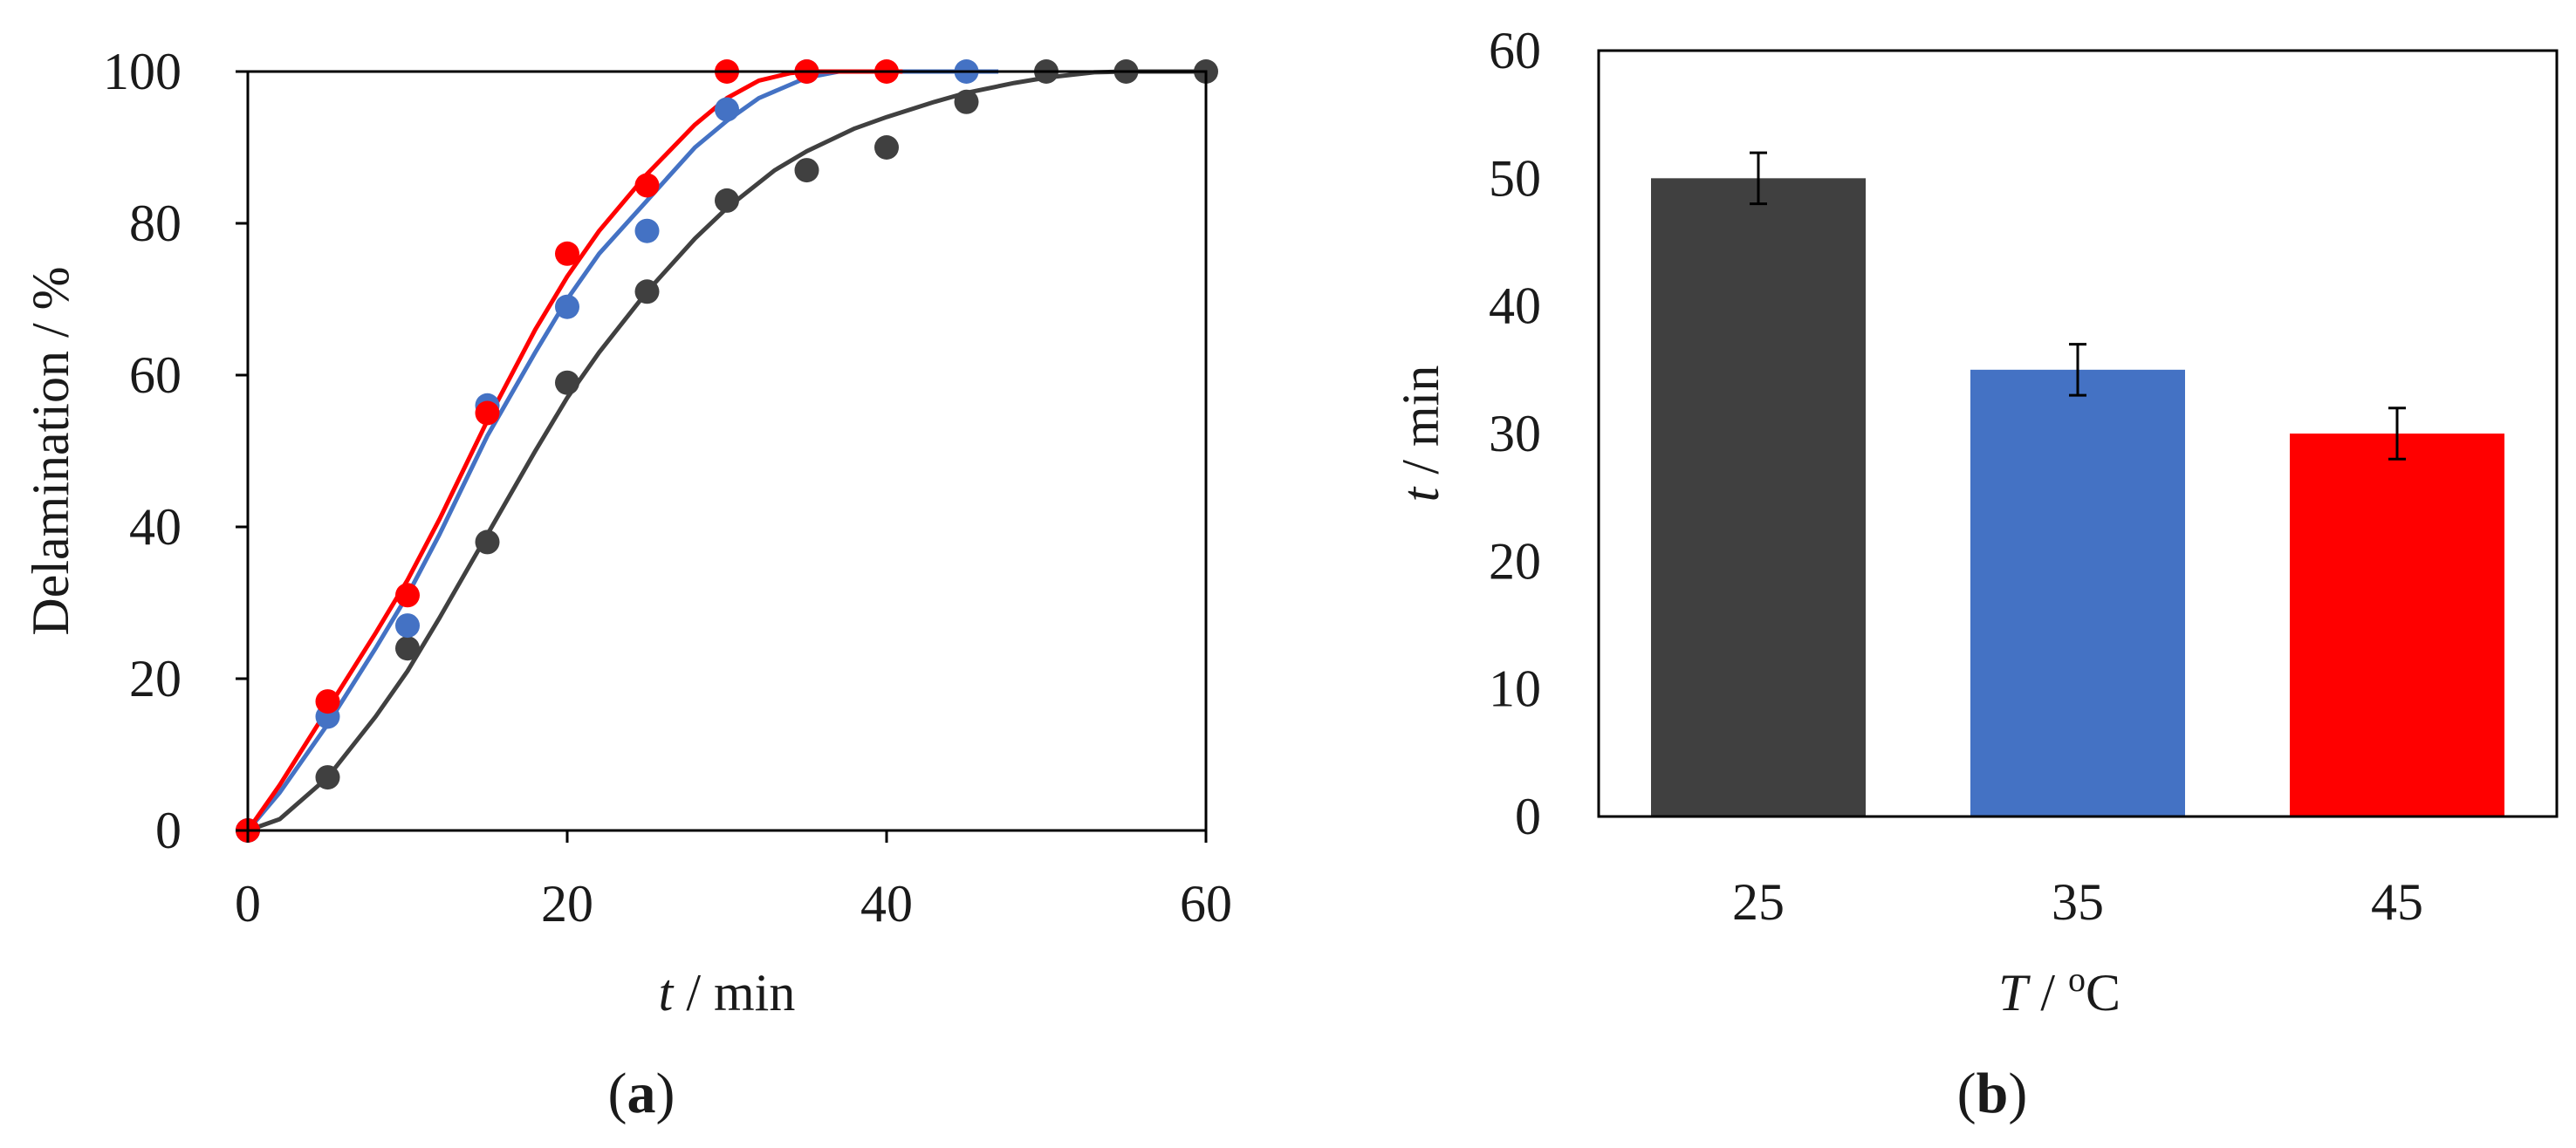  Describe the element at coordinates (734, 993) in the screenshot. I see `x-axis-unit-a: / min` at that location.